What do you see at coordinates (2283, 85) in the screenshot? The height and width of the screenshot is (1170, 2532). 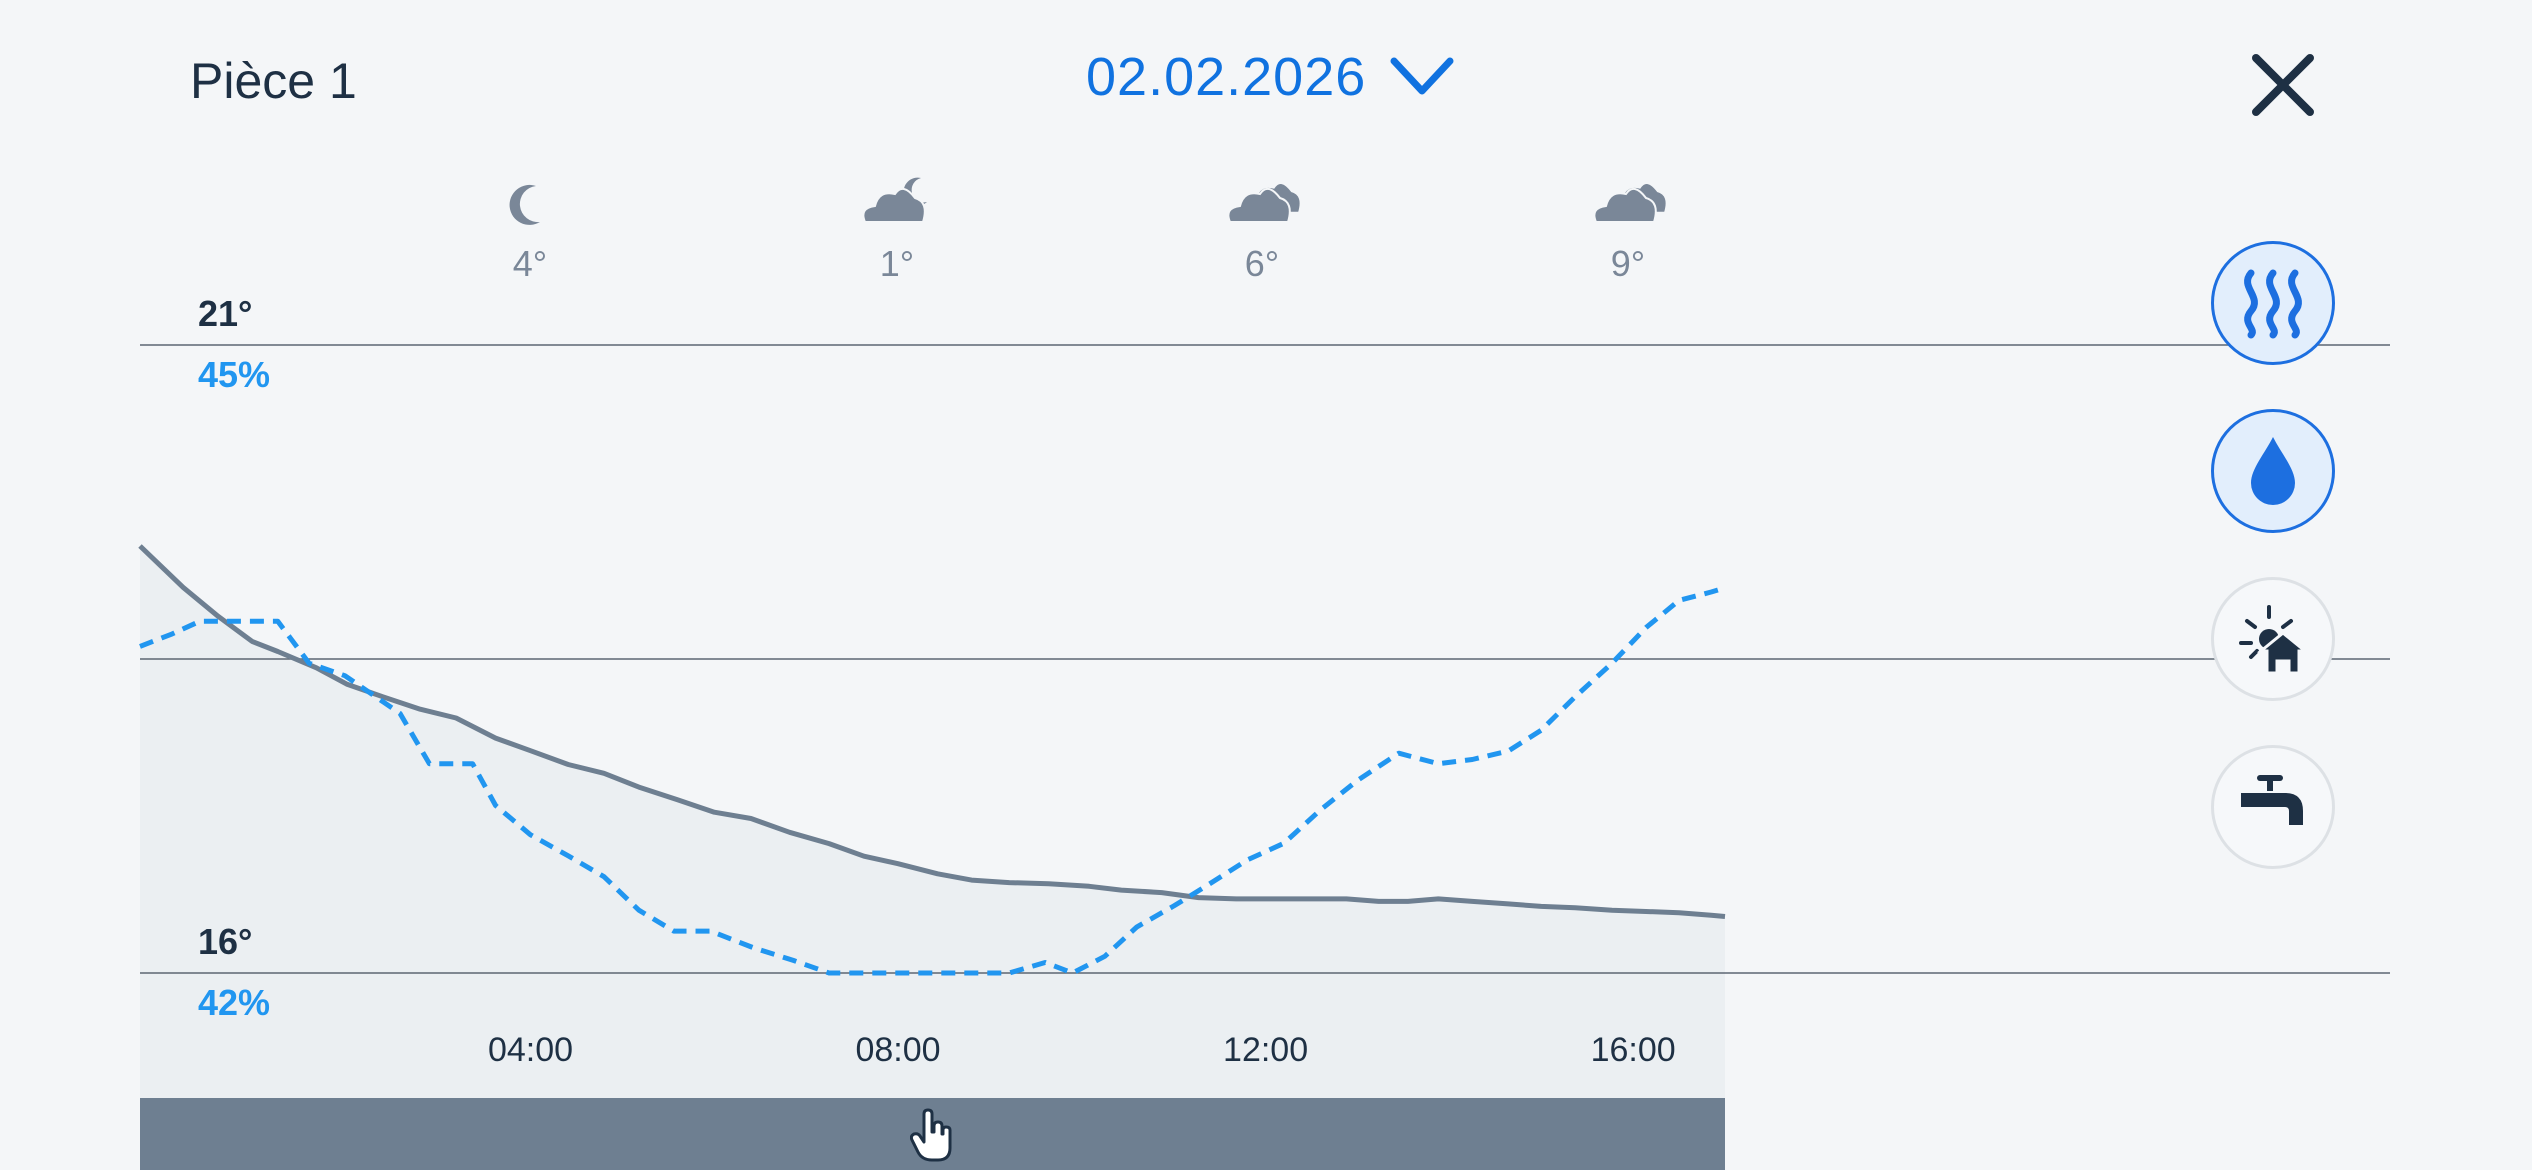 I see `close-icon` at bounding box center [2283, 85].